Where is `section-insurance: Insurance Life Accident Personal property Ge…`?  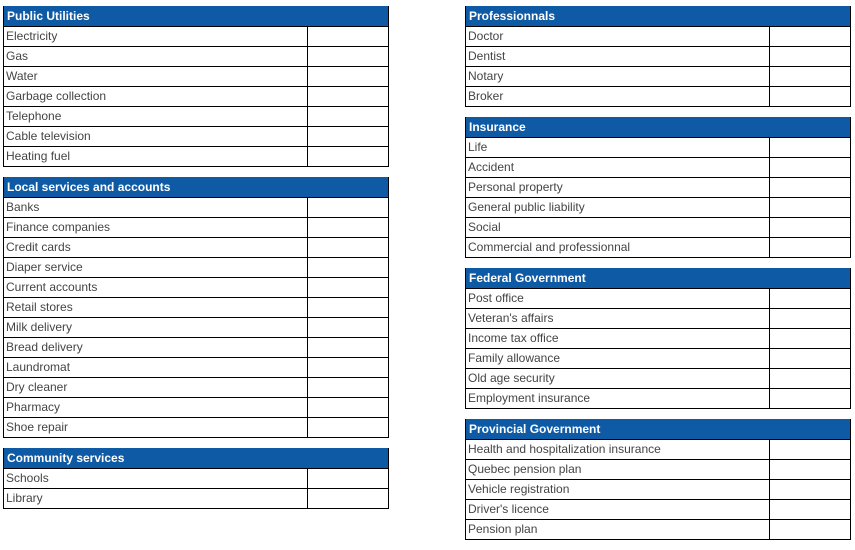 section-insurance: Insurance Life Accident Personal property Ge… is located at coordinates (658, 187).